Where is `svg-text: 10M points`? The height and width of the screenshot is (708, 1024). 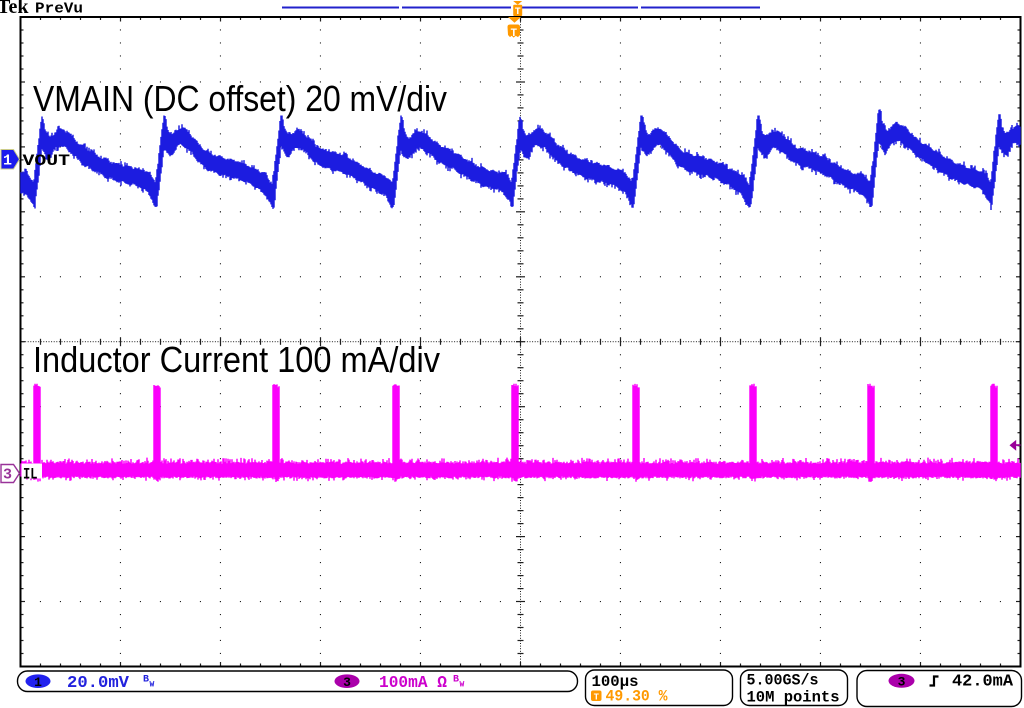
svg-text: 10M points is located at coordinates (793, 698).